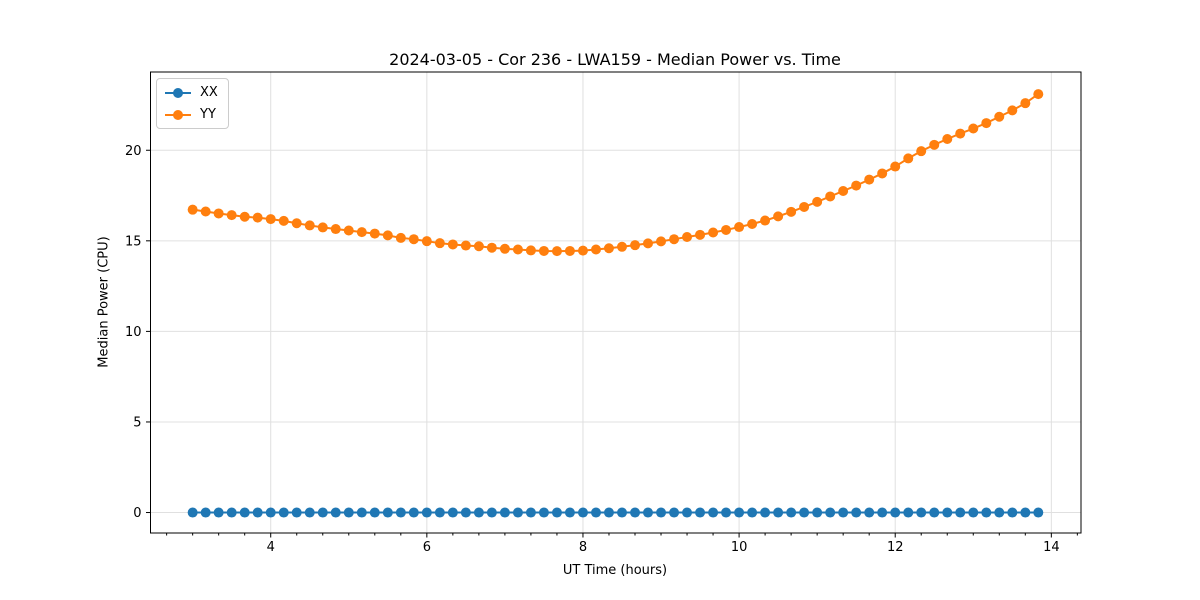  What do you see at coordinates (137, 513) in the screenshot?
I see `y-tick-label: 0` at bounding box center [137, 513].